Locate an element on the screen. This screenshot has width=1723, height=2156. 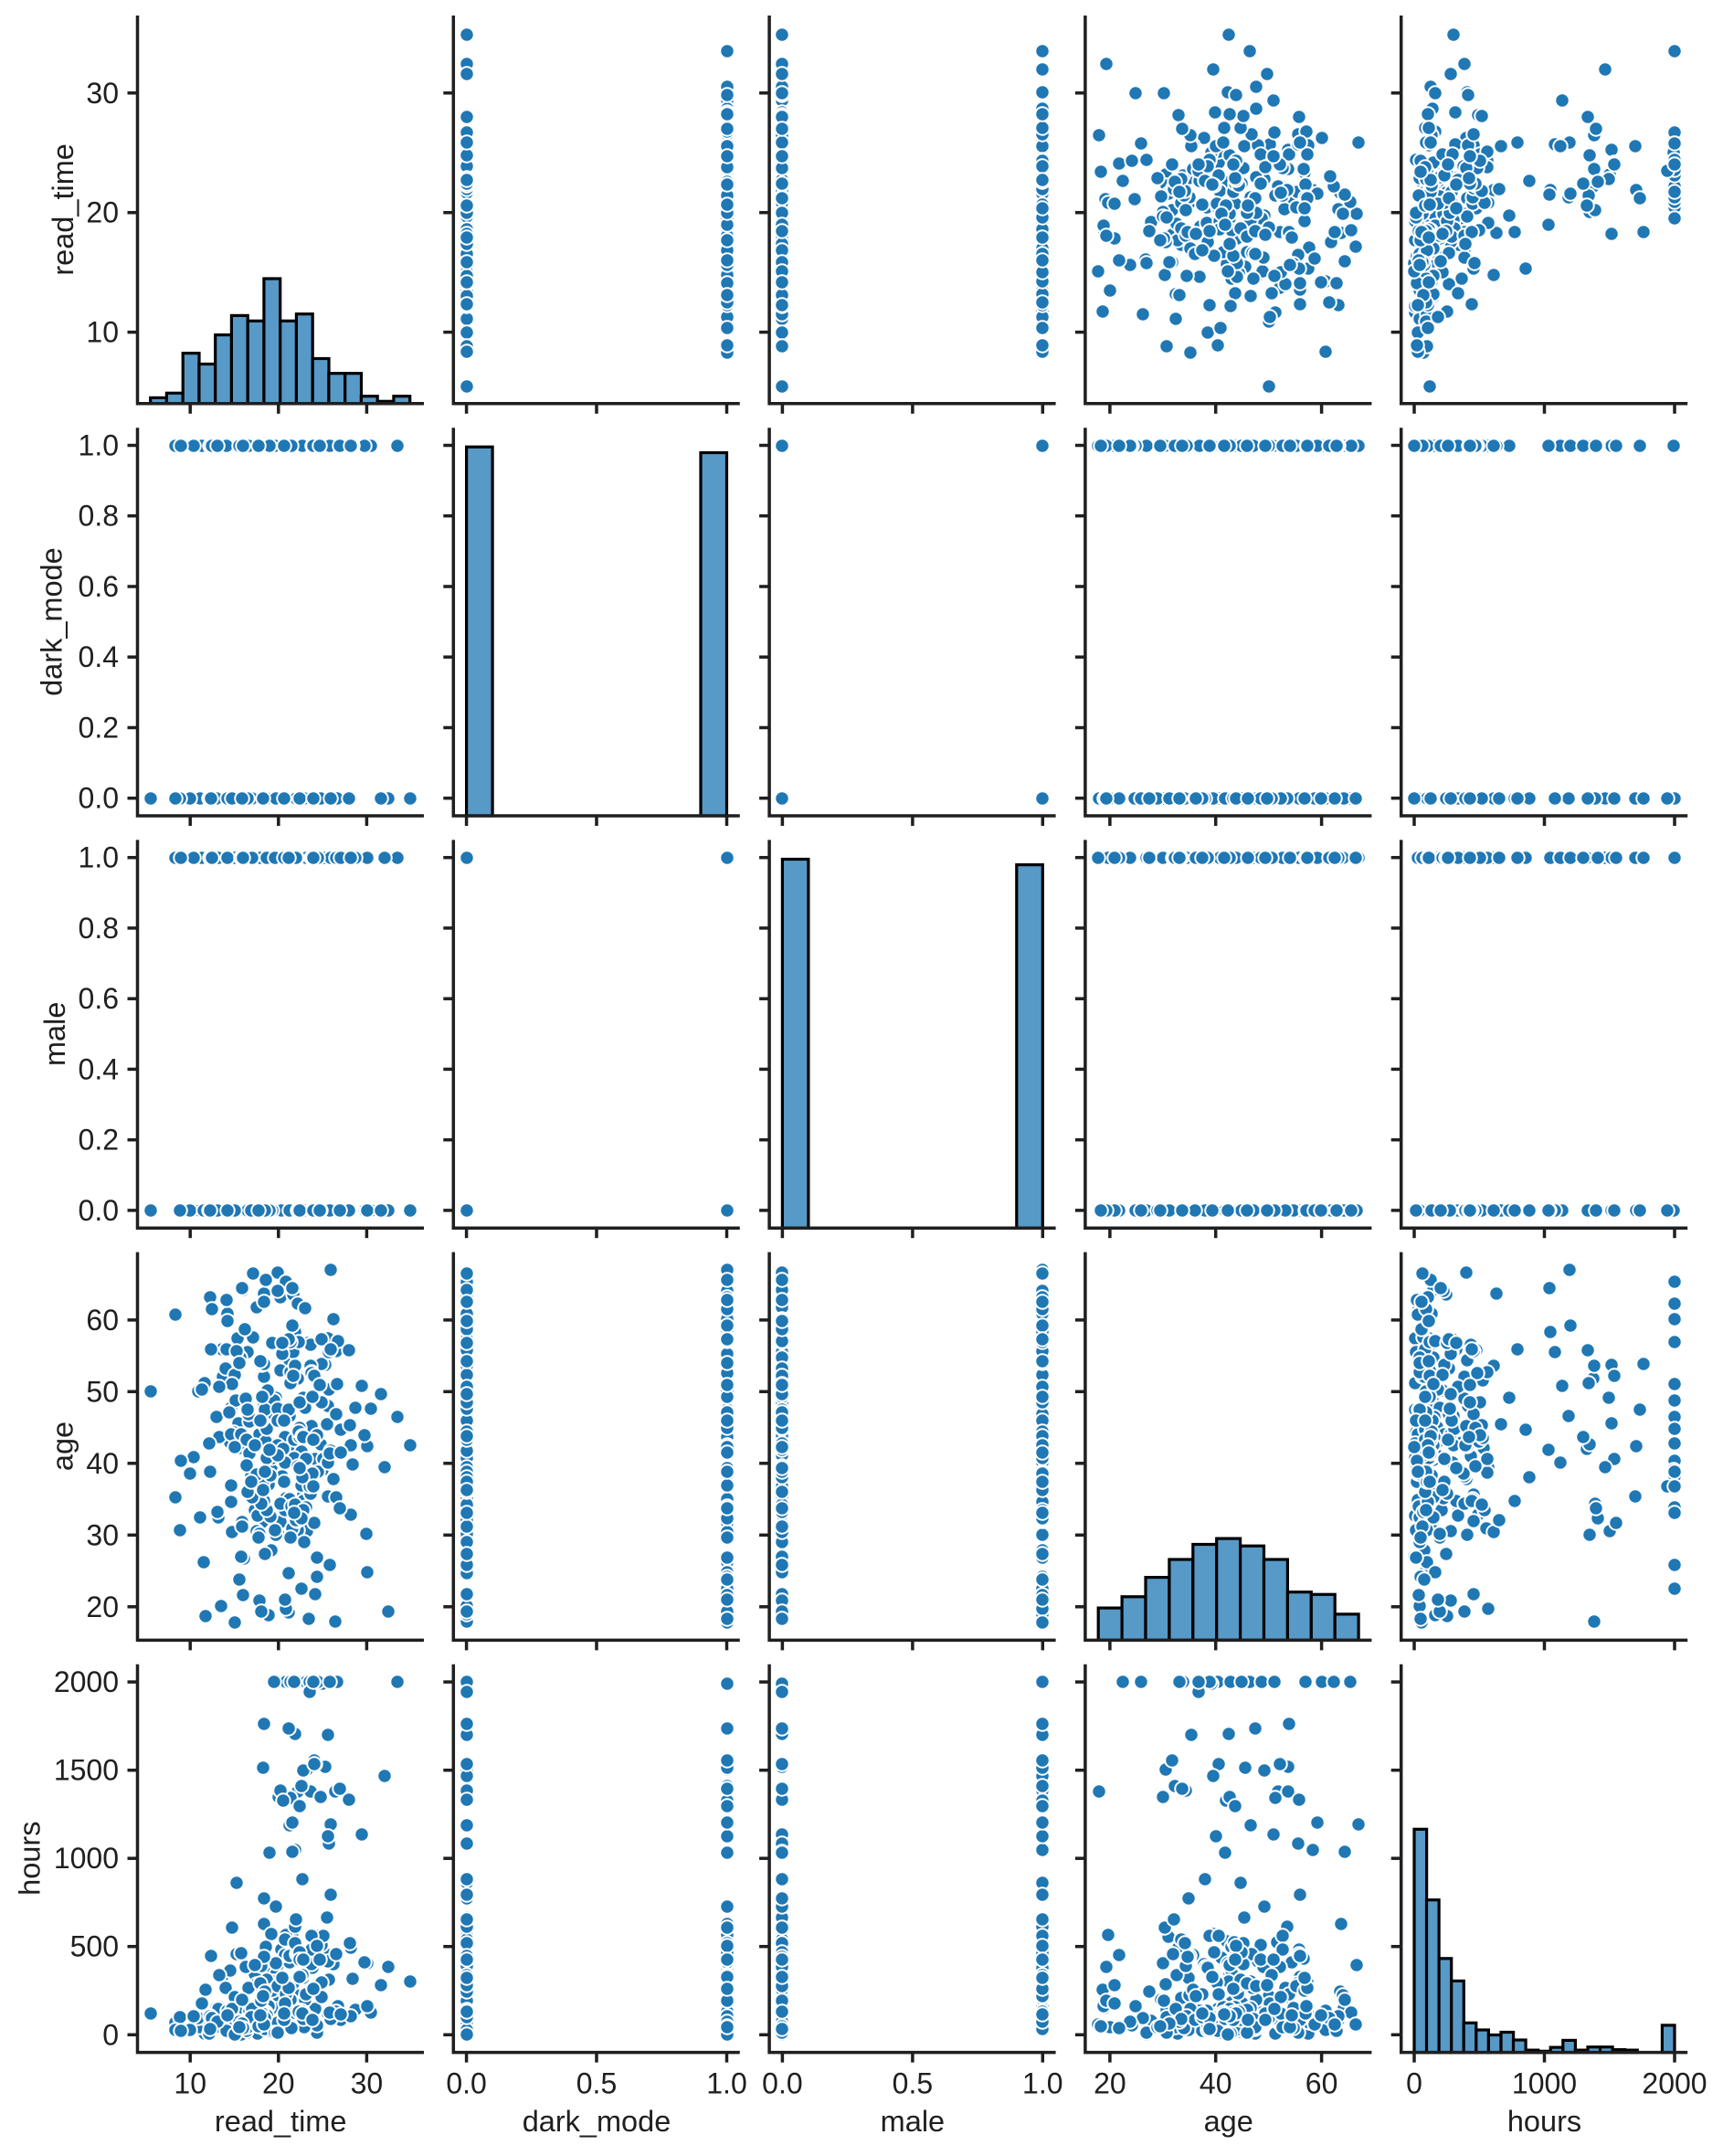
svg-text: 1500 is located at coordinates (87, 1770).